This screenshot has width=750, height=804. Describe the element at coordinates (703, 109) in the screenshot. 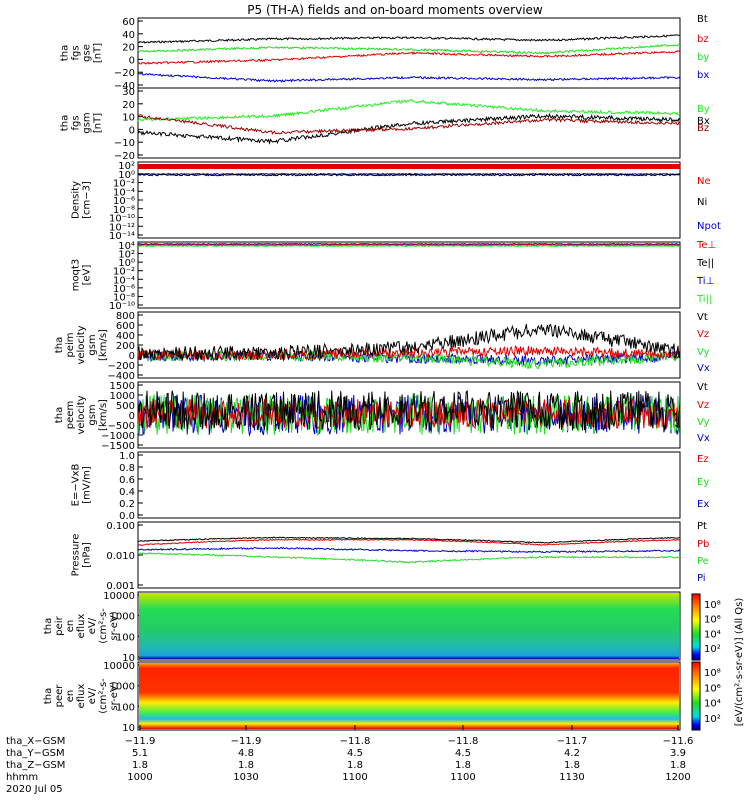

I see `legend-by-label: By` at that location.